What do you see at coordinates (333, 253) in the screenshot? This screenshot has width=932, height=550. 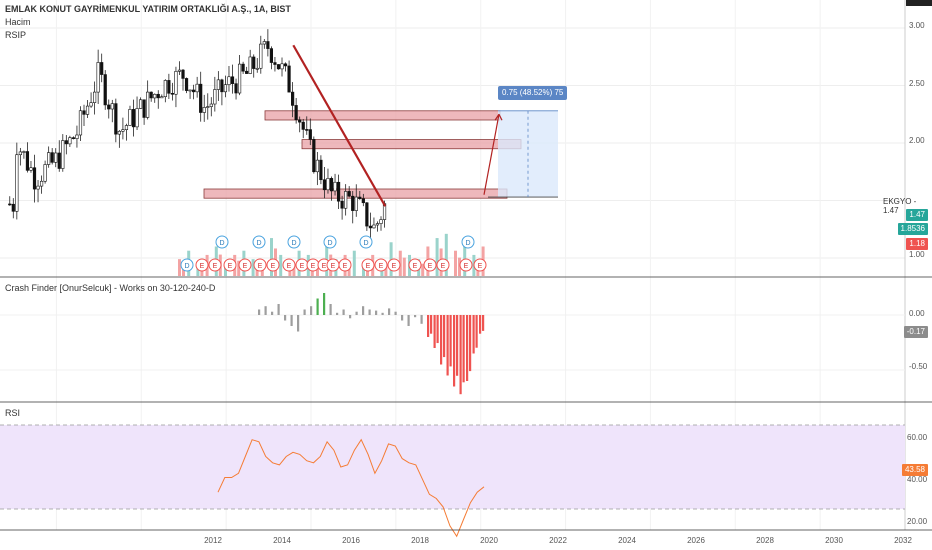 I see `event-markers: DD D D D D DE E E E E E E E E E E E E E E E E E E E` at bounding box center [333, 253].